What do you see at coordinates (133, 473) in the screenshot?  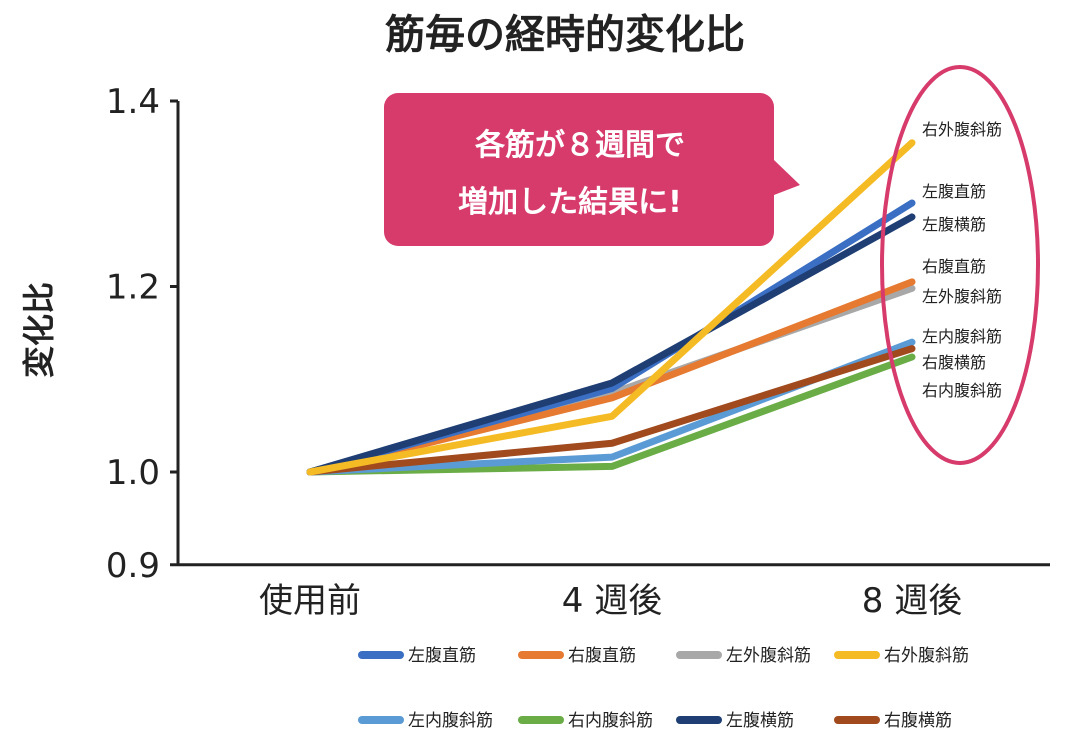 I see `y-tick-label: 1.0` at bounding box center [133, 473].